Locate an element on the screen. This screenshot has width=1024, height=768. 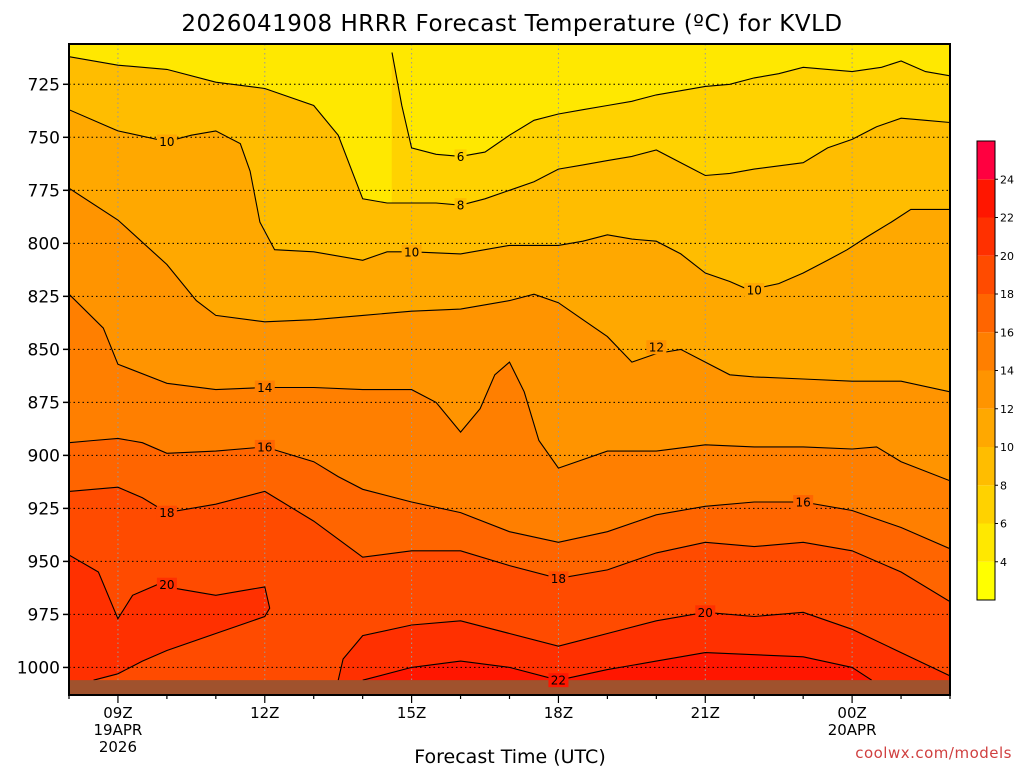
x-tick-label: 18Z is located at coordinates (558, 713).